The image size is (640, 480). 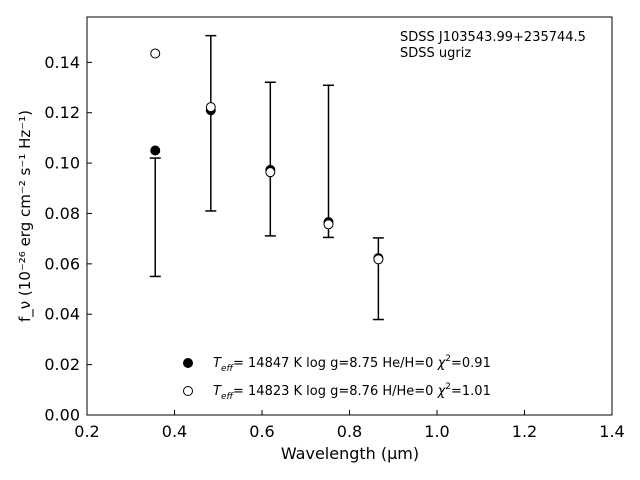 I want to click on legend-1-sub: eff, so click(x=228, y=369).